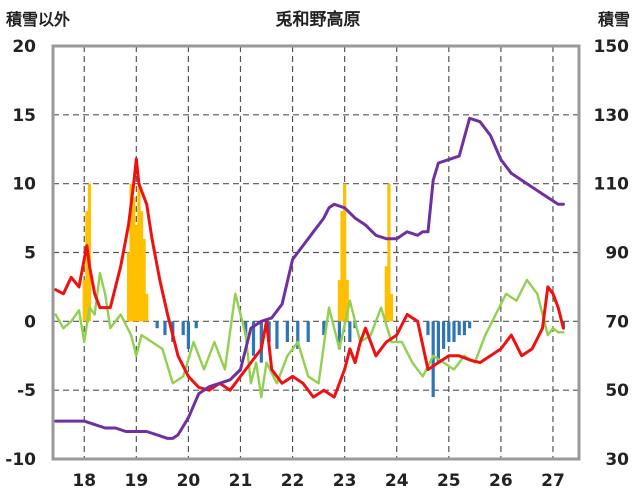 This screenshot has width=636, height=501. I want to click on chart-title: 兎和野高原, so click(318, 19).